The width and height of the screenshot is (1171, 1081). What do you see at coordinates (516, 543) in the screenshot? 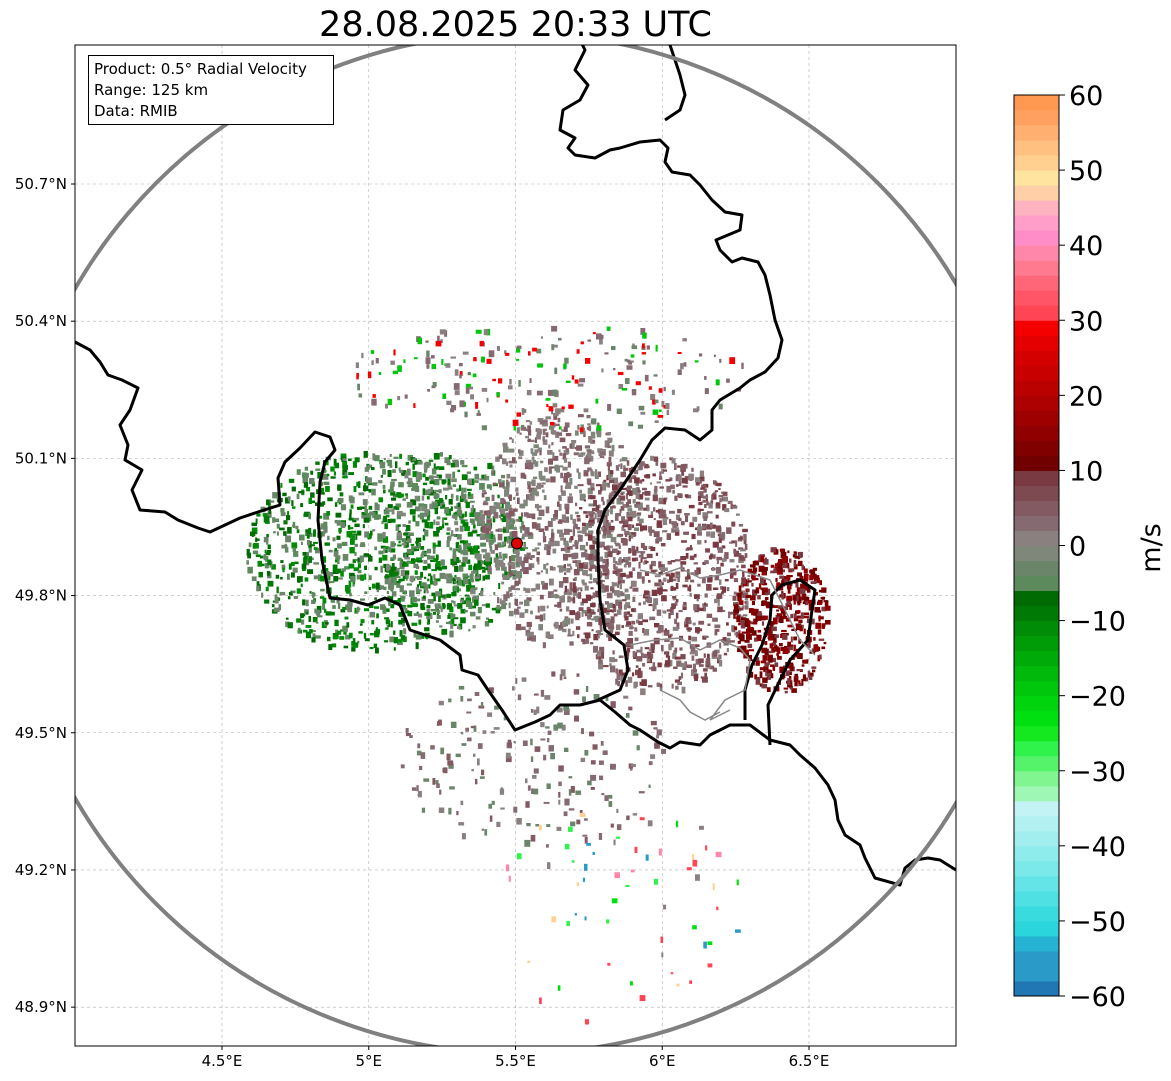
I see `radar-site-marker` at bounding box center [516, 543].